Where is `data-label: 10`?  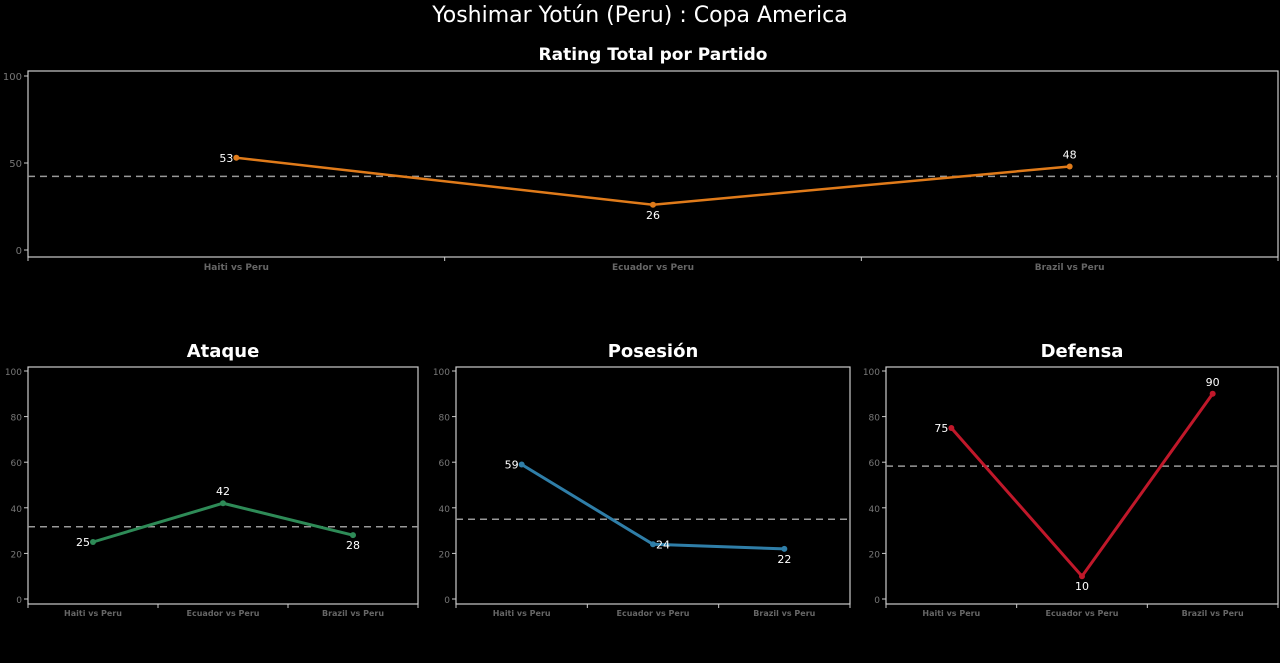
data-label: 10 is located at coordinates (1082, 586).